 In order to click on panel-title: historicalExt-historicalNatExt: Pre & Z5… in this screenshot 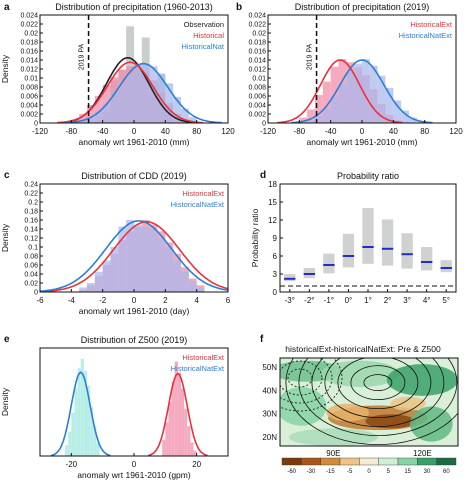, I will do `click(363, 349)`.